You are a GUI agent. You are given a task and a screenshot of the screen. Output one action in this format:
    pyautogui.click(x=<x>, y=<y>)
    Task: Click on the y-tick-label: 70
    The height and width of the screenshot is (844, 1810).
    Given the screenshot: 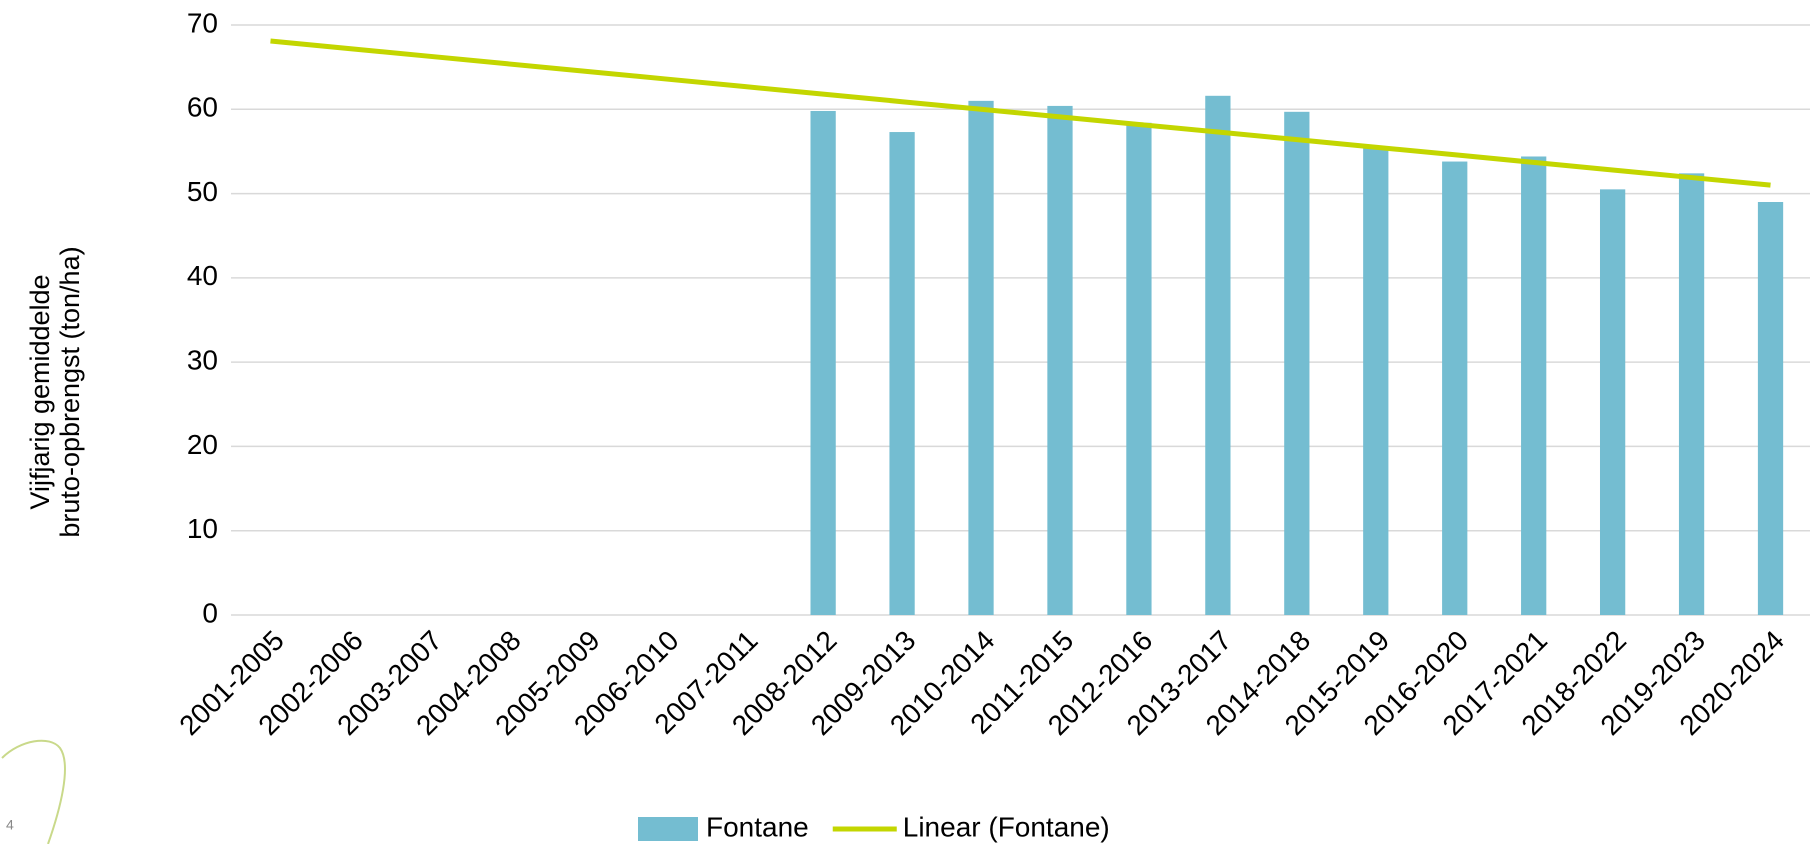 What is the action you would take?
    pyautogui.click(x=202, y=22)
    